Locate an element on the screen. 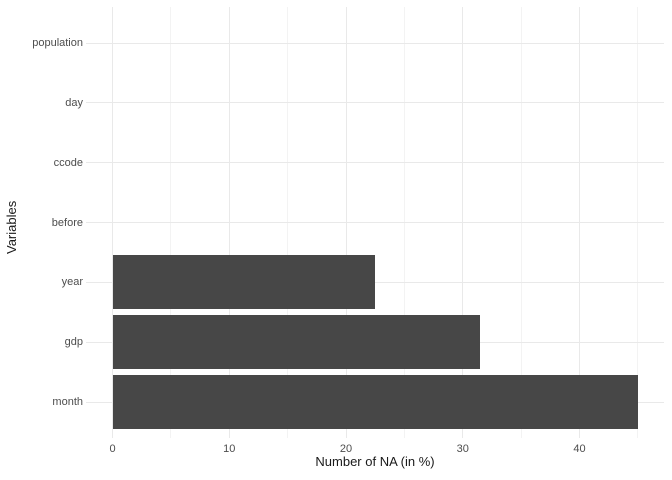  y-tick-label-month: month is located at coordinates (67, 402).